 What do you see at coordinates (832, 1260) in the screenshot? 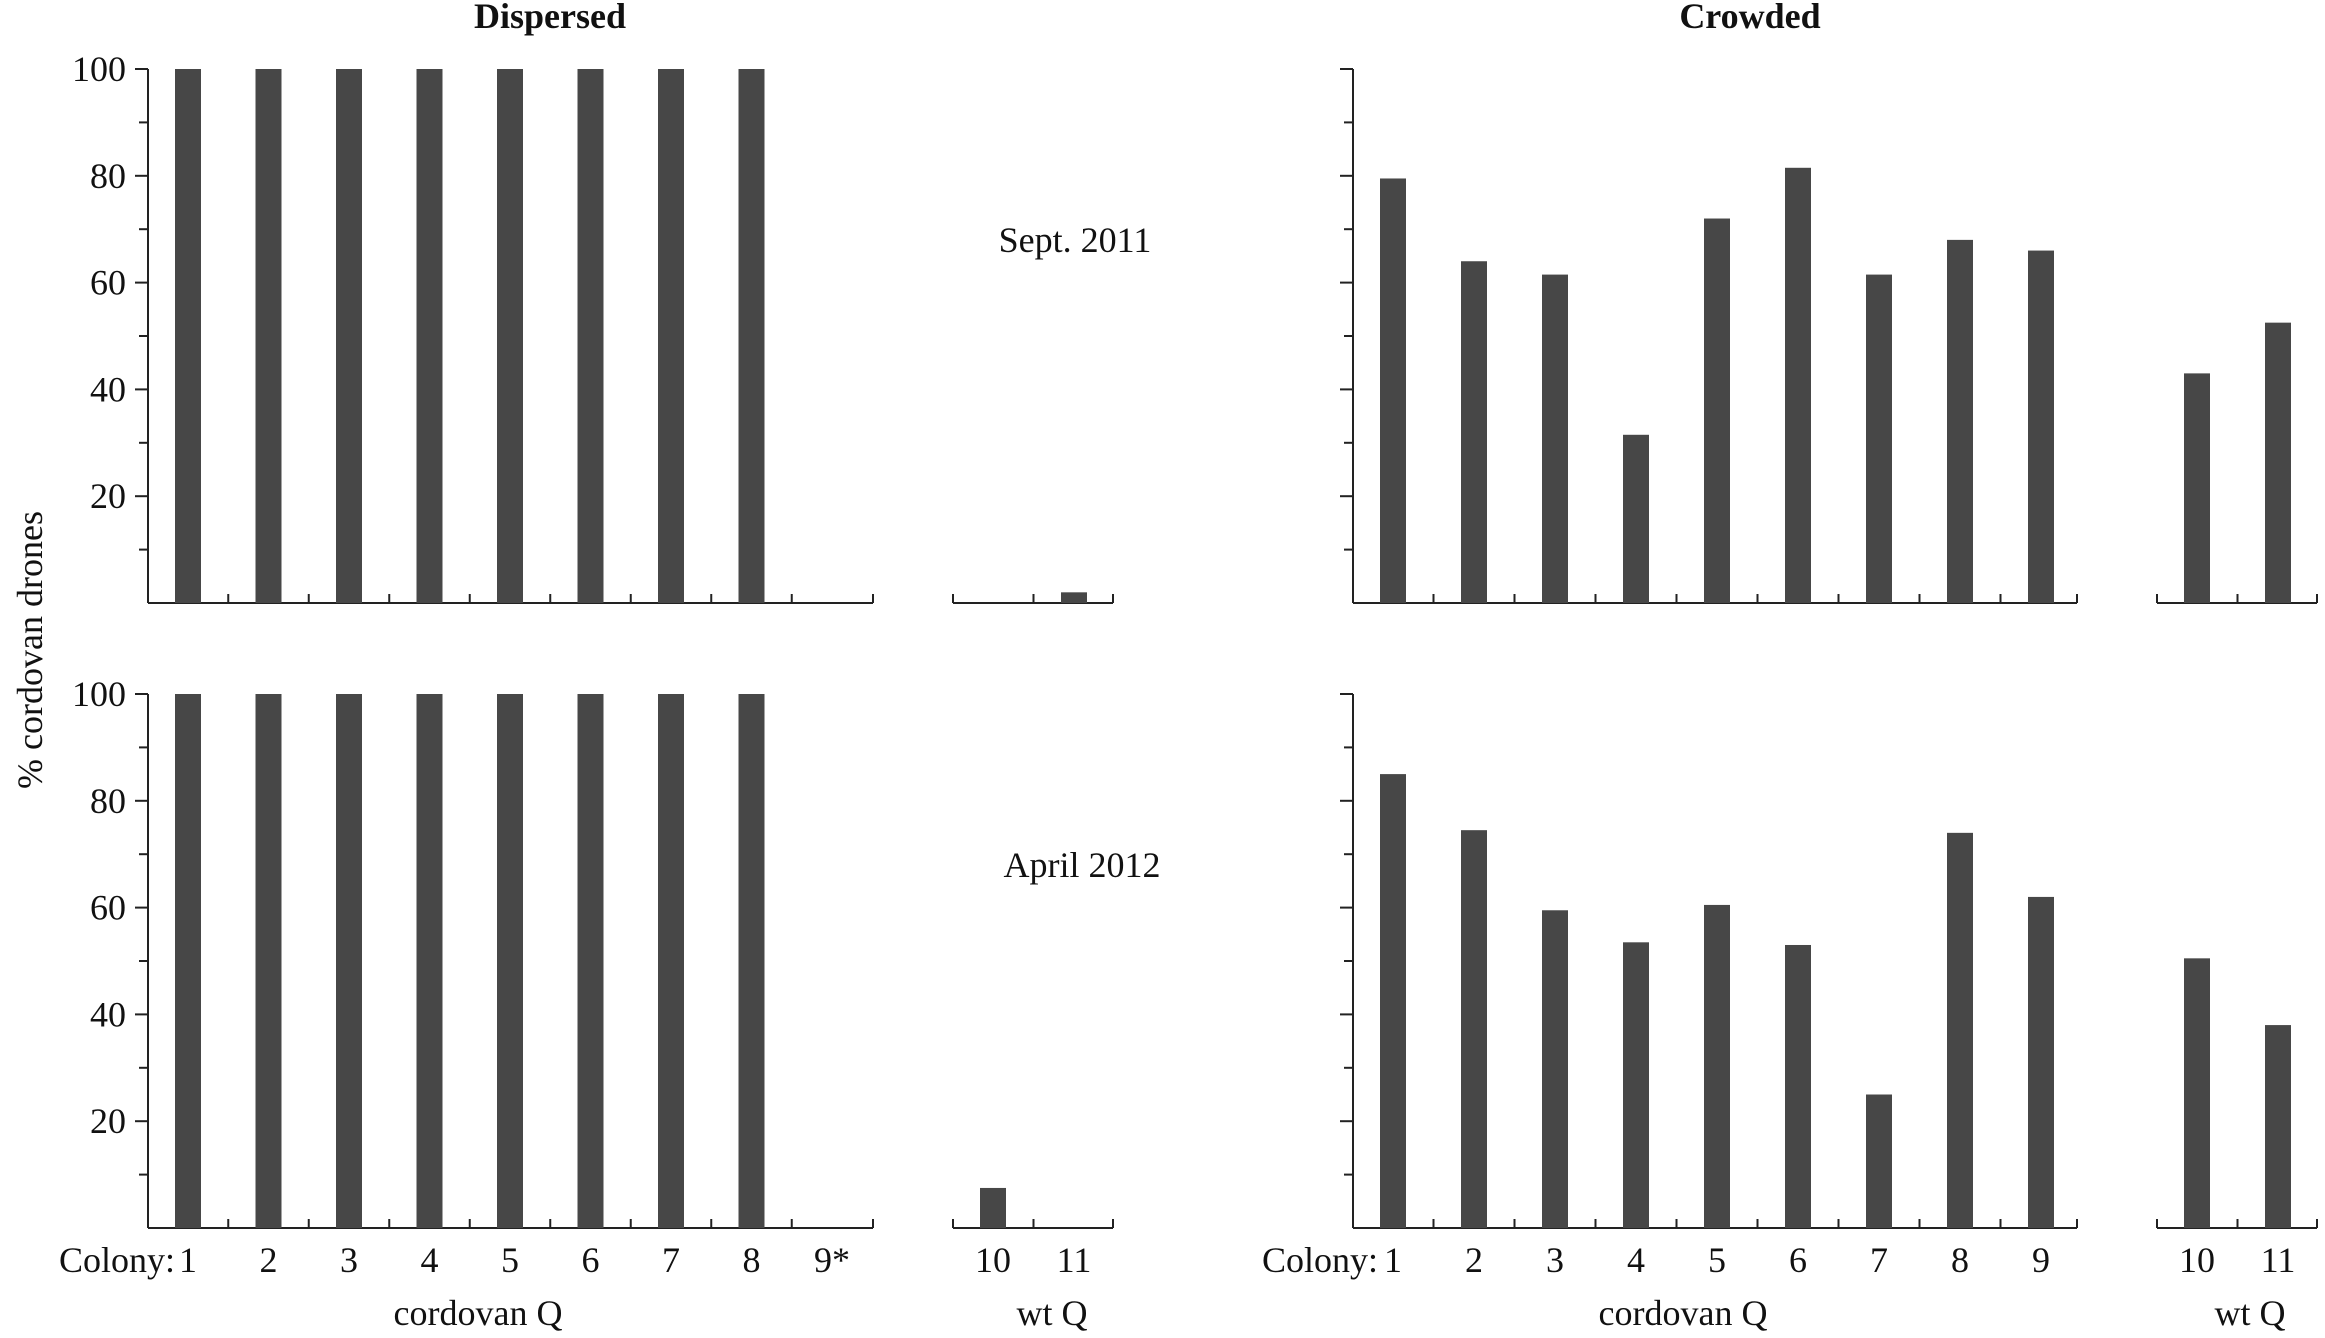
I see `x-tick-label: 9*` at bounding box center [832, 1260].